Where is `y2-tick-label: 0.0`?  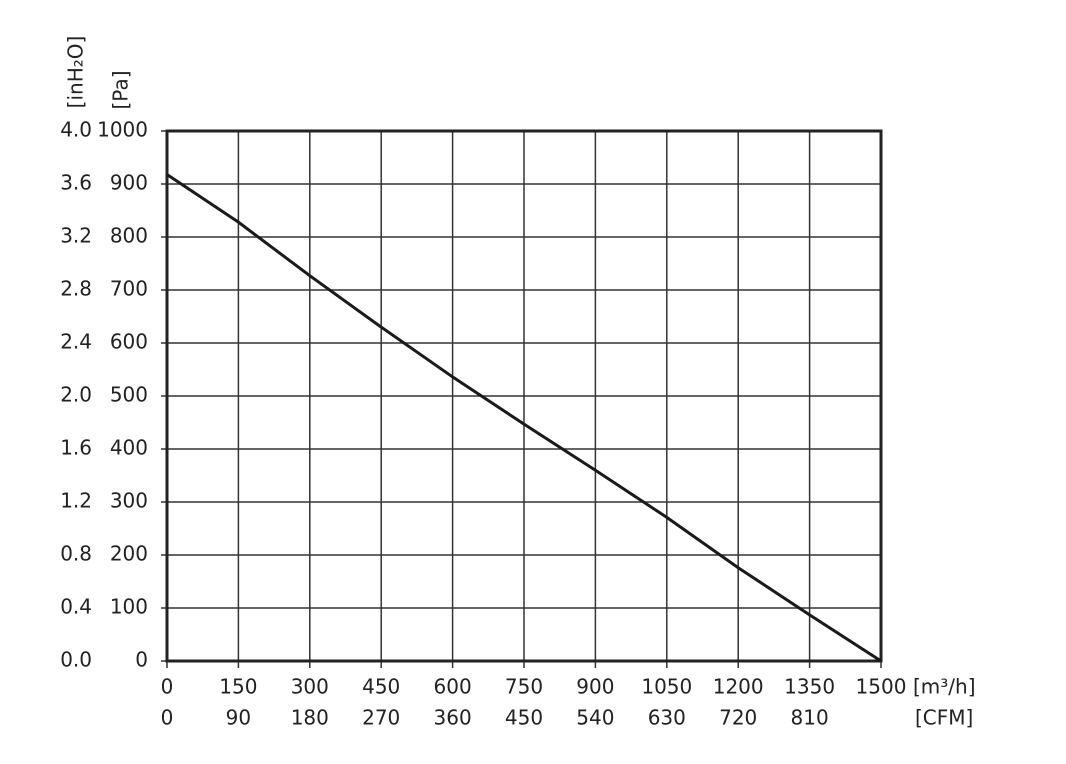 y2-tick-label: 0.0 is located at coordinates (76, 660).